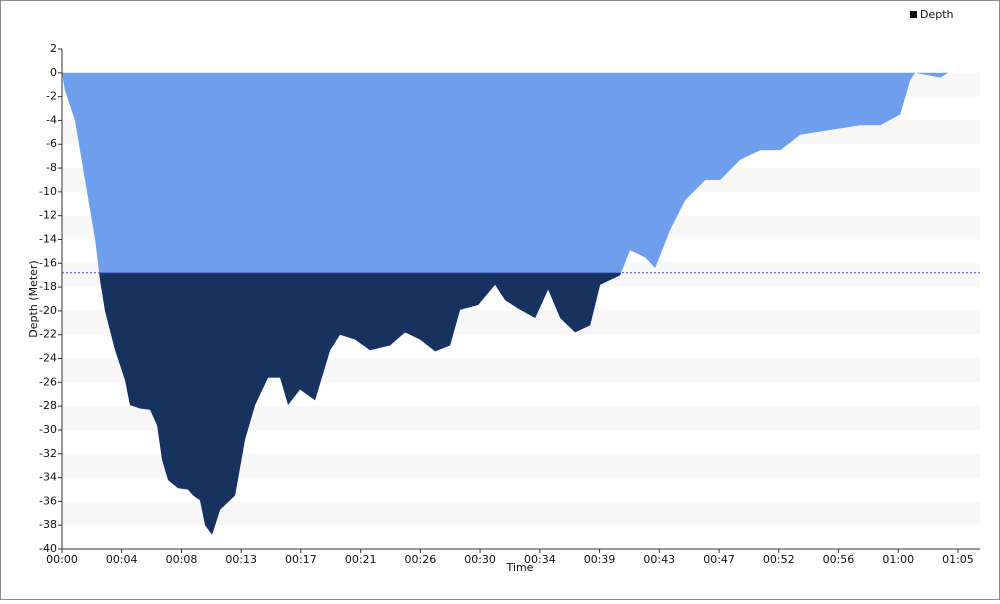 The width and height of the screenshot is (1000, 604). I want to click on y-tick-label: -10, so click(48, 191).